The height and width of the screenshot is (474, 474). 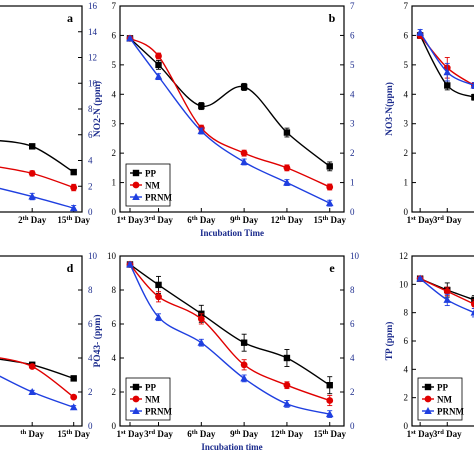 I want to click on right-y-tick-label: 0, so click(x=90, y=426).